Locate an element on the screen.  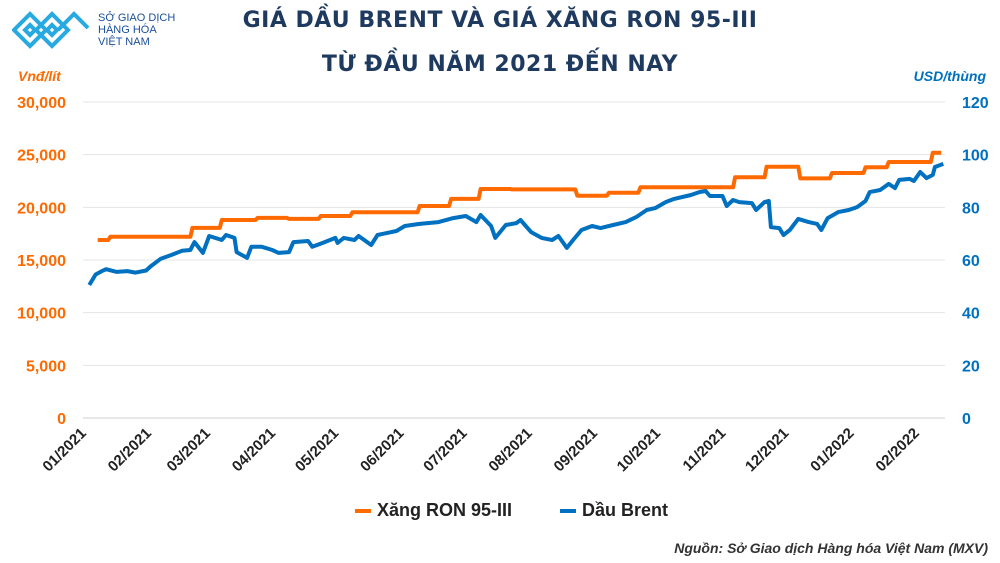
left-tick-label: 10,000 is located at coordinates (41, 314).